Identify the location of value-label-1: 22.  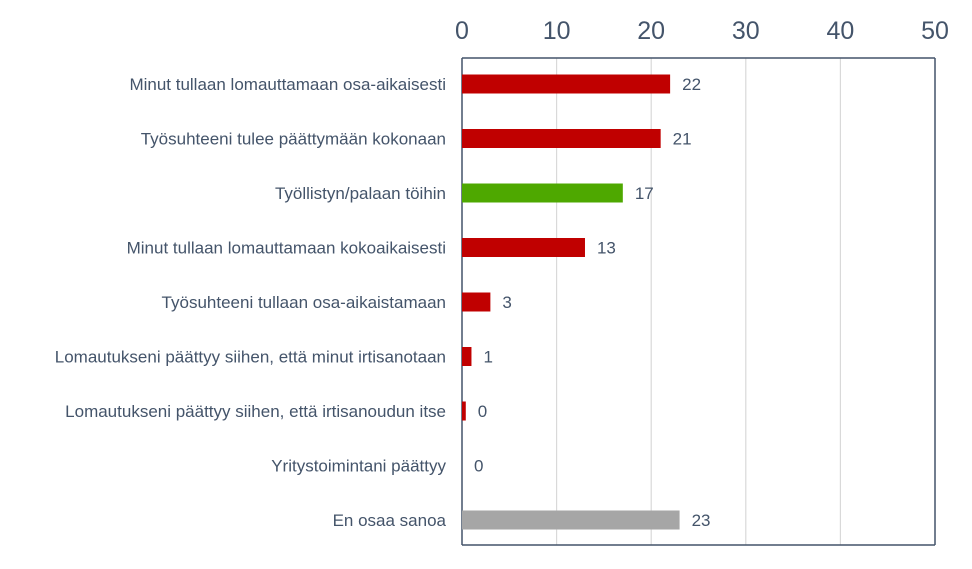
(691, 84).